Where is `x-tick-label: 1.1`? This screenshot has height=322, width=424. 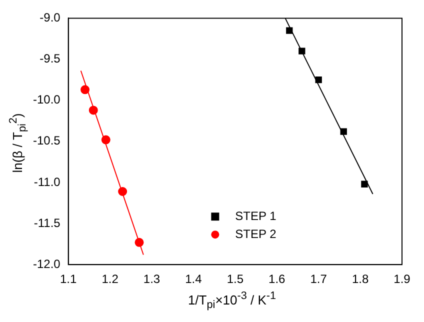
x-tick-label: 1.1 is located at coordinates (69, 279).